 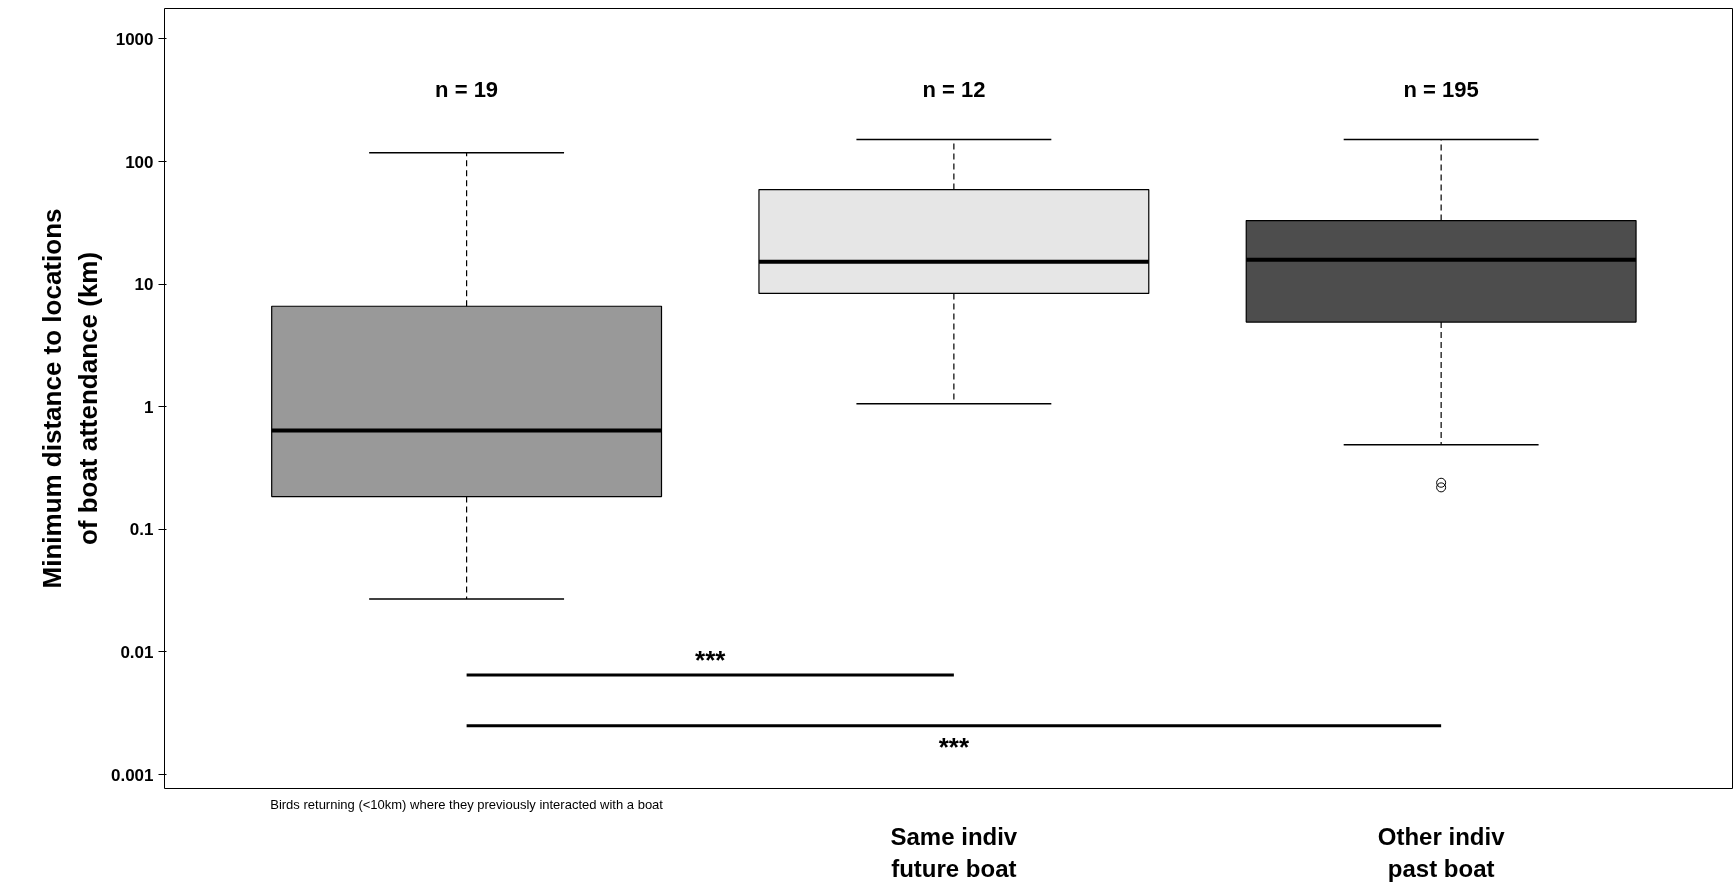 What do you see at coordinates (132, 775) in the screenshot?
I see `y-tick-label: 0.001` at bounding box center [132, 775].